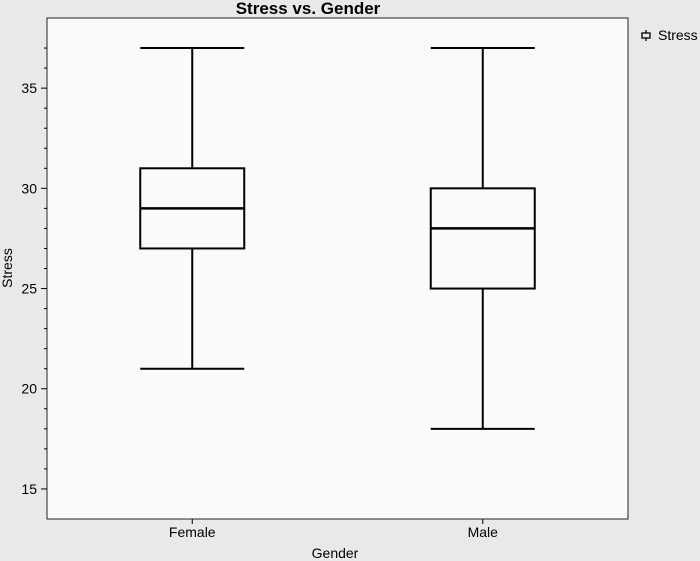 The width and height of the screenshot is (700, 561). Describe the element at coordinates (7, 268) in the screenshot. I see `y-axis-title: Stress` at that location.